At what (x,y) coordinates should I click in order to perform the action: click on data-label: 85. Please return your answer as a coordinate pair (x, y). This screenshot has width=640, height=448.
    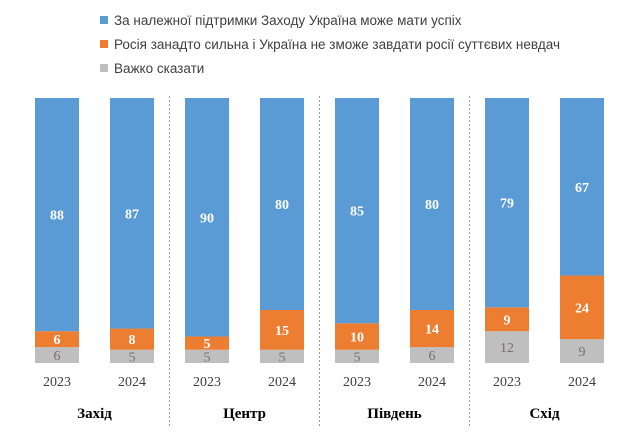
    Looking at the image, I should click on (357, 212).